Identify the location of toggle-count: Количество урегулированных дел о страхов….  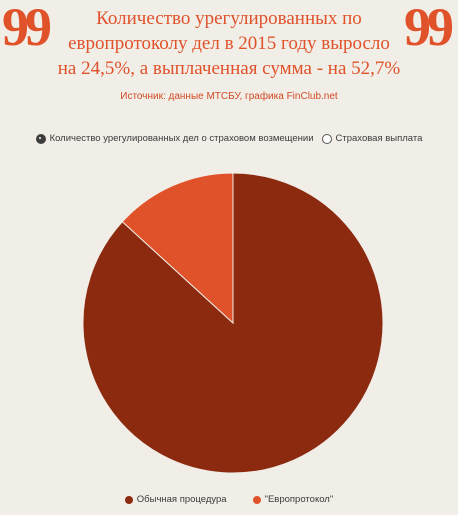
(174, 138).